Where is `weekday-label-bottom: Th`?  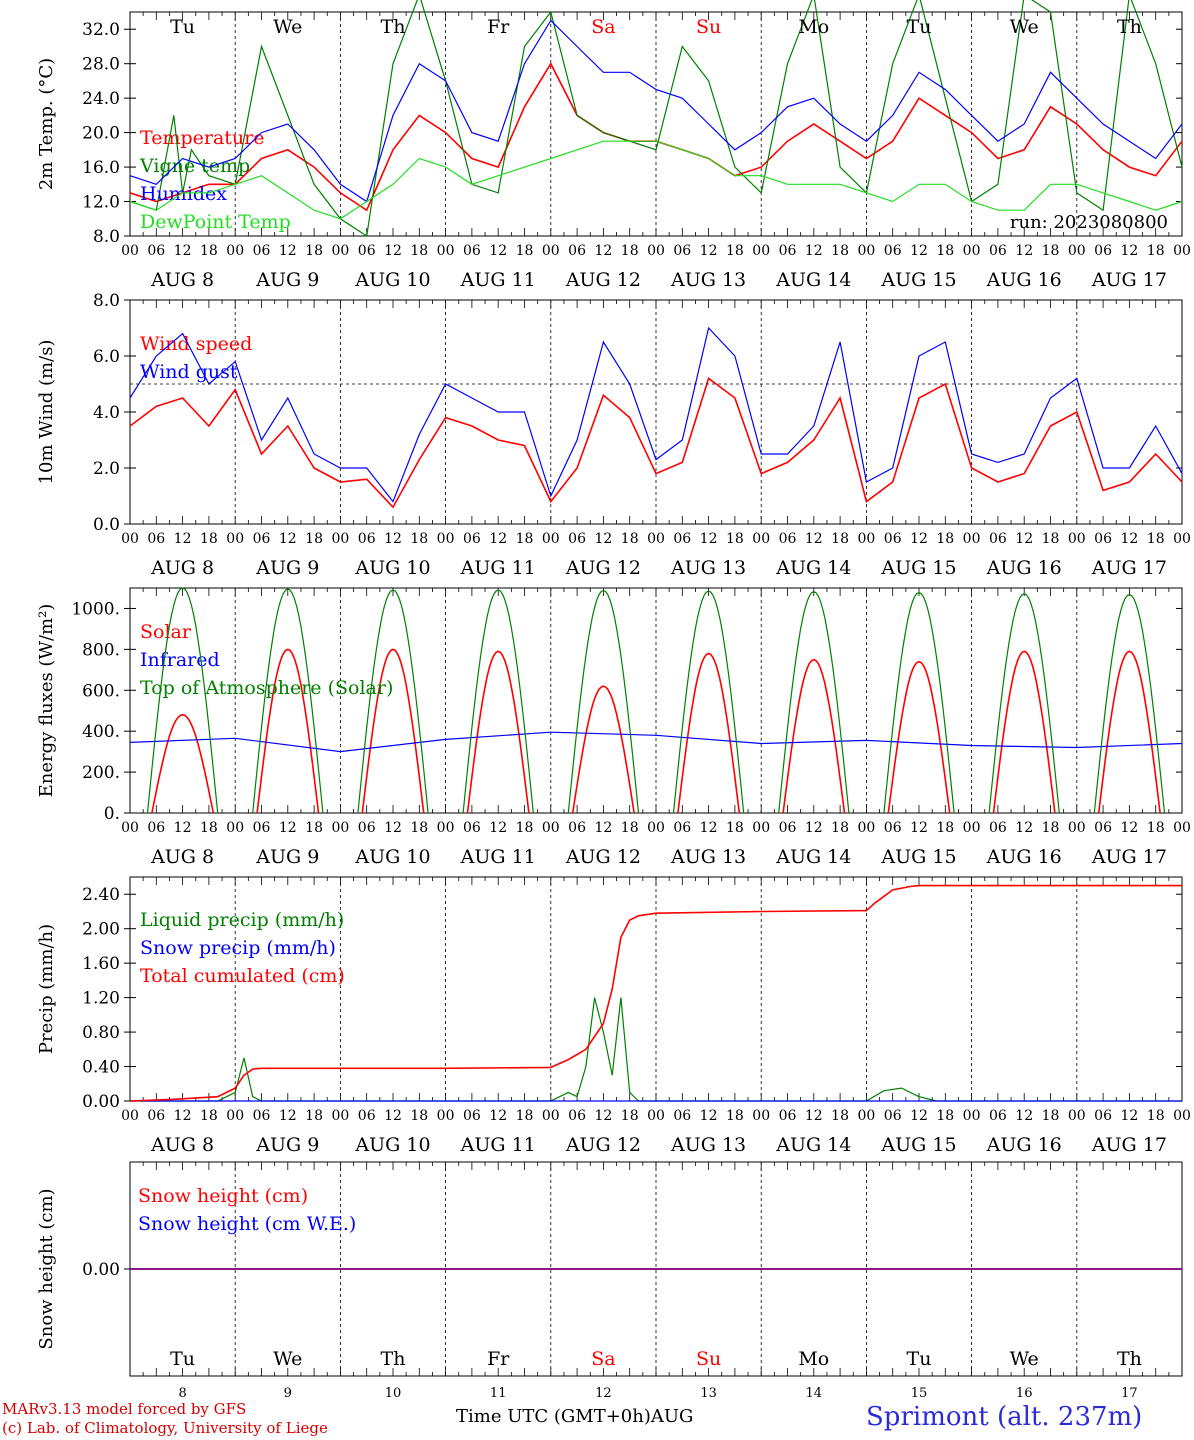 weekday-label-bottom: Th is located at coordinates (1129, 1359).